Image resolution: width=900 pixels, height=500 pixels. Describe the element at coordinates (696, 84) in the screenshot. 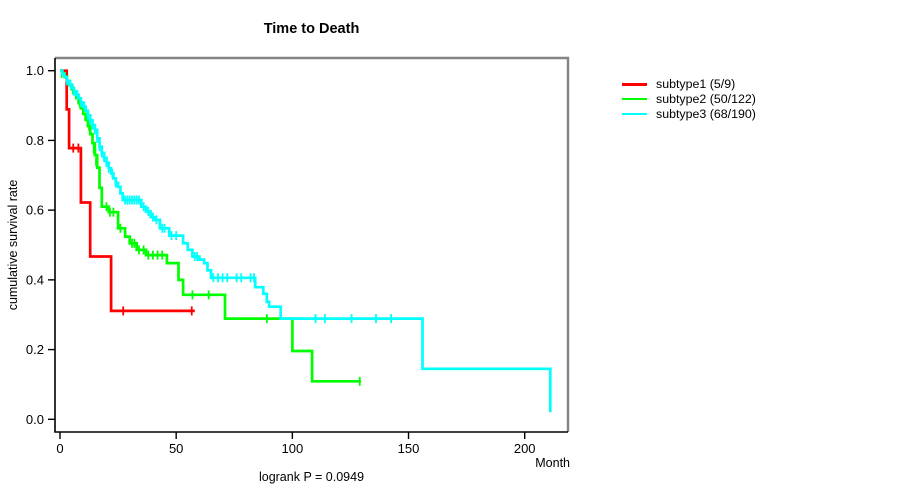

I see `legend-label-subtype1: subtype1 (5/9)` at that location.